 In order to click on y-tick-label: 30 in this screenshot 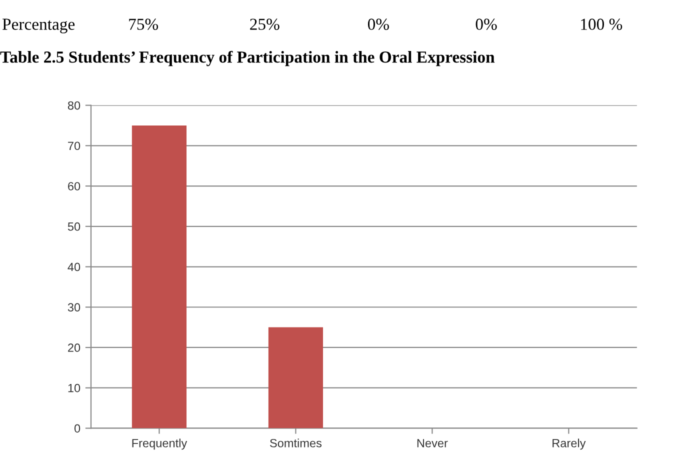, I will do `click(74, 307)`.